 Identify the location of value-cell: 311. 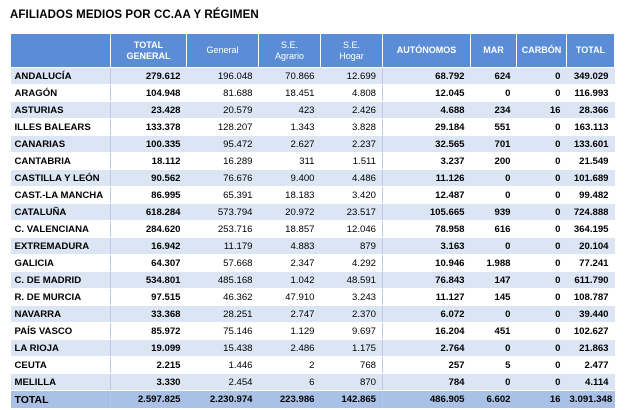
(289, 161).